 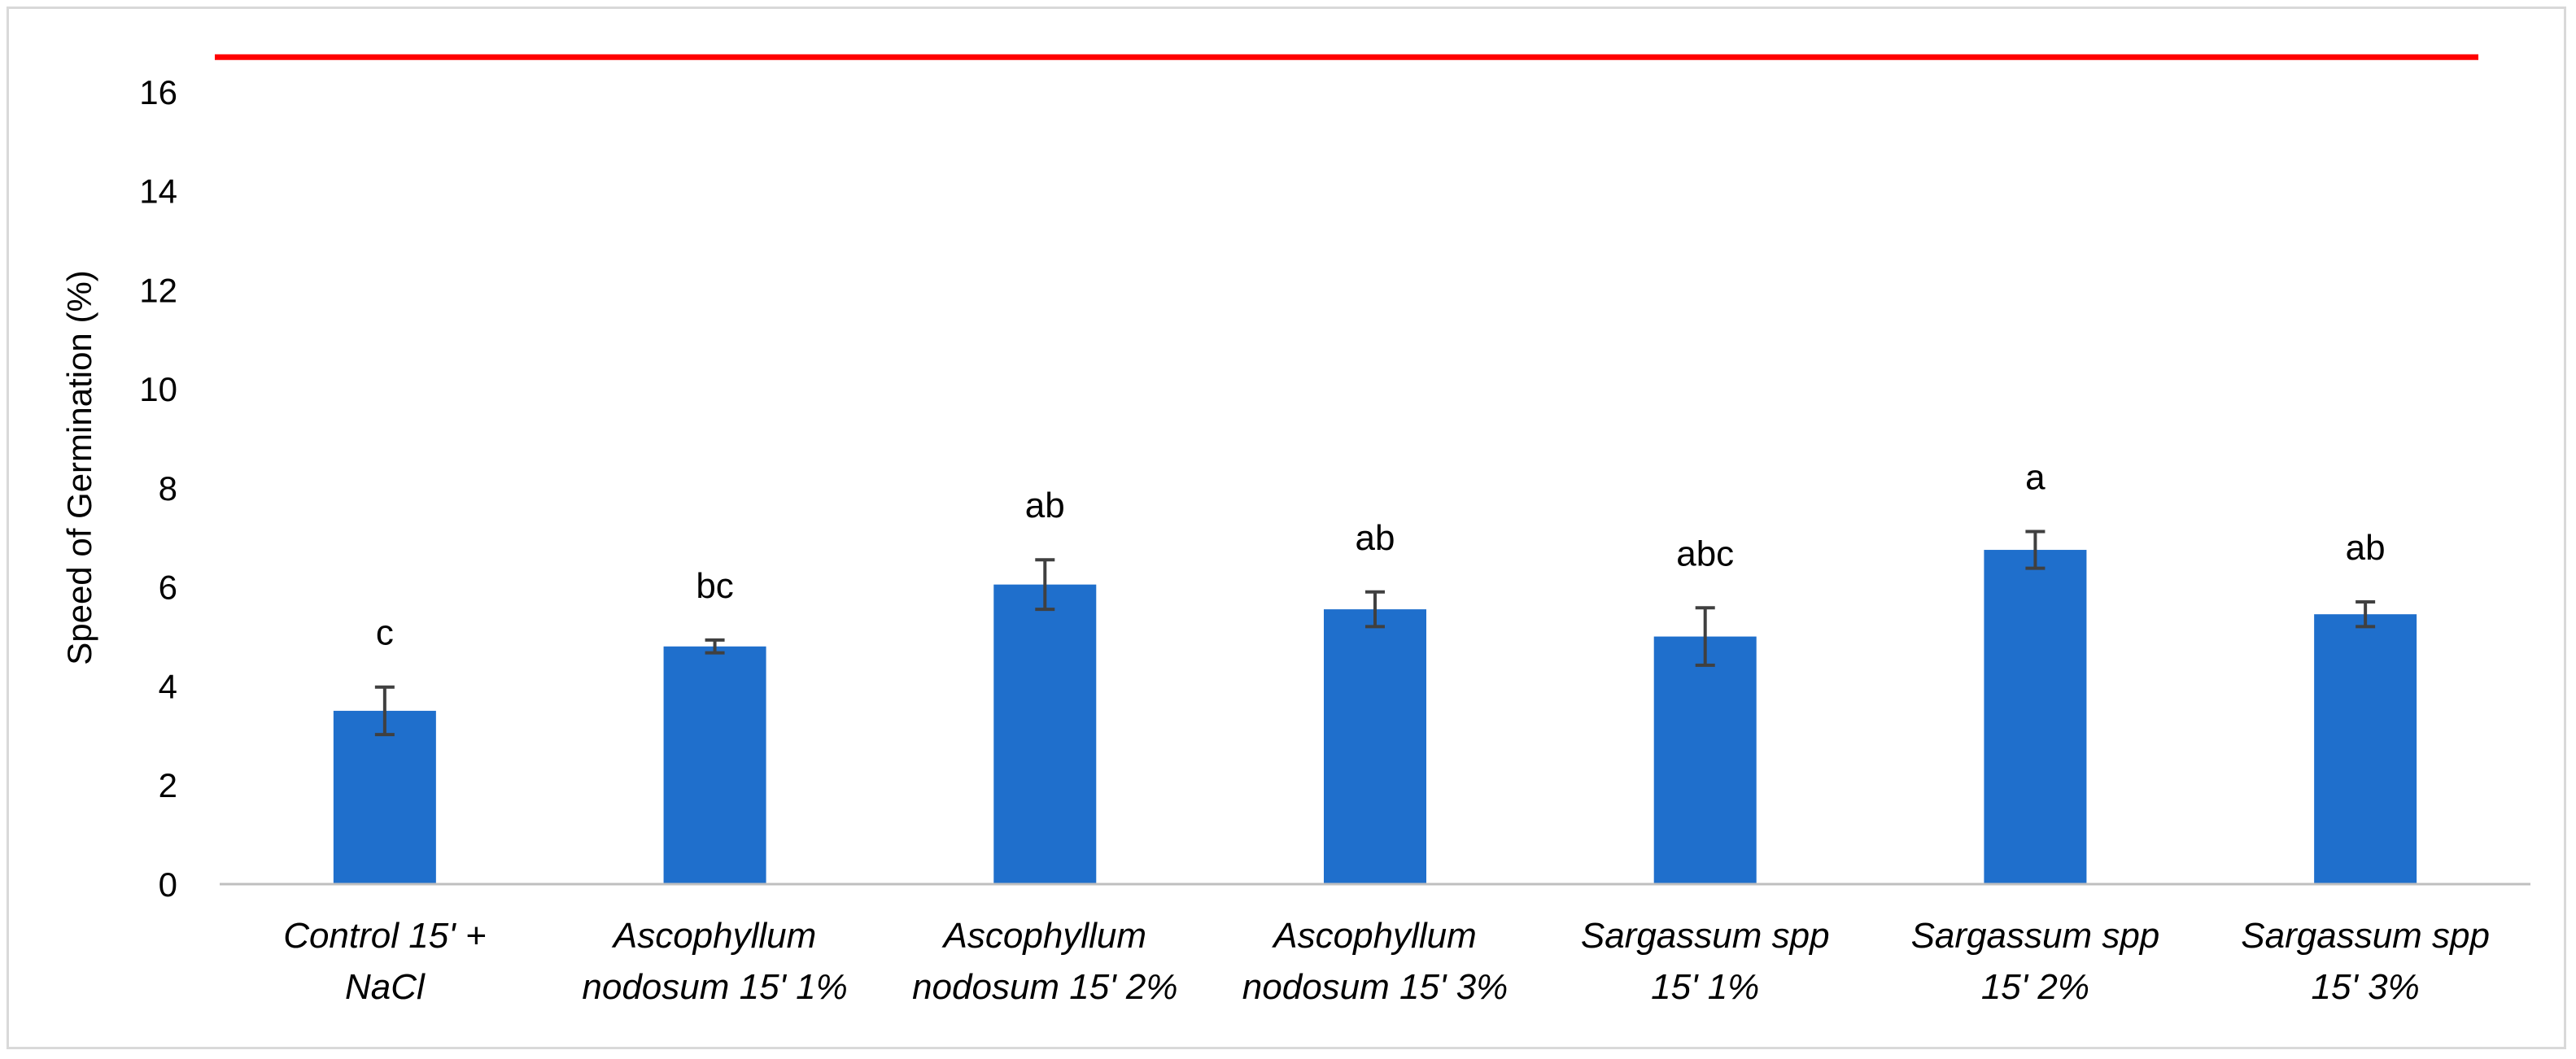 What do you see at coordinates (168, 785) in the screenshot?
I see `y-tick-label: 2` at bounding box center [168, 785].